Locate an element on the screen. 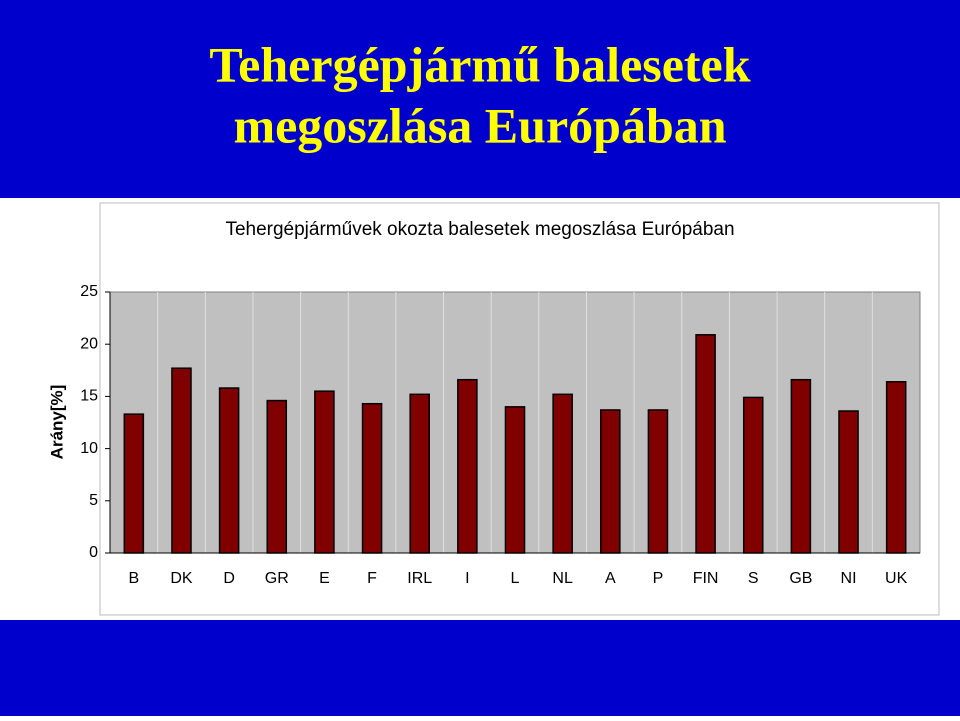 This screenshot has height=721, width=960. x-tick-label: E is located at coordinates (324, 578).